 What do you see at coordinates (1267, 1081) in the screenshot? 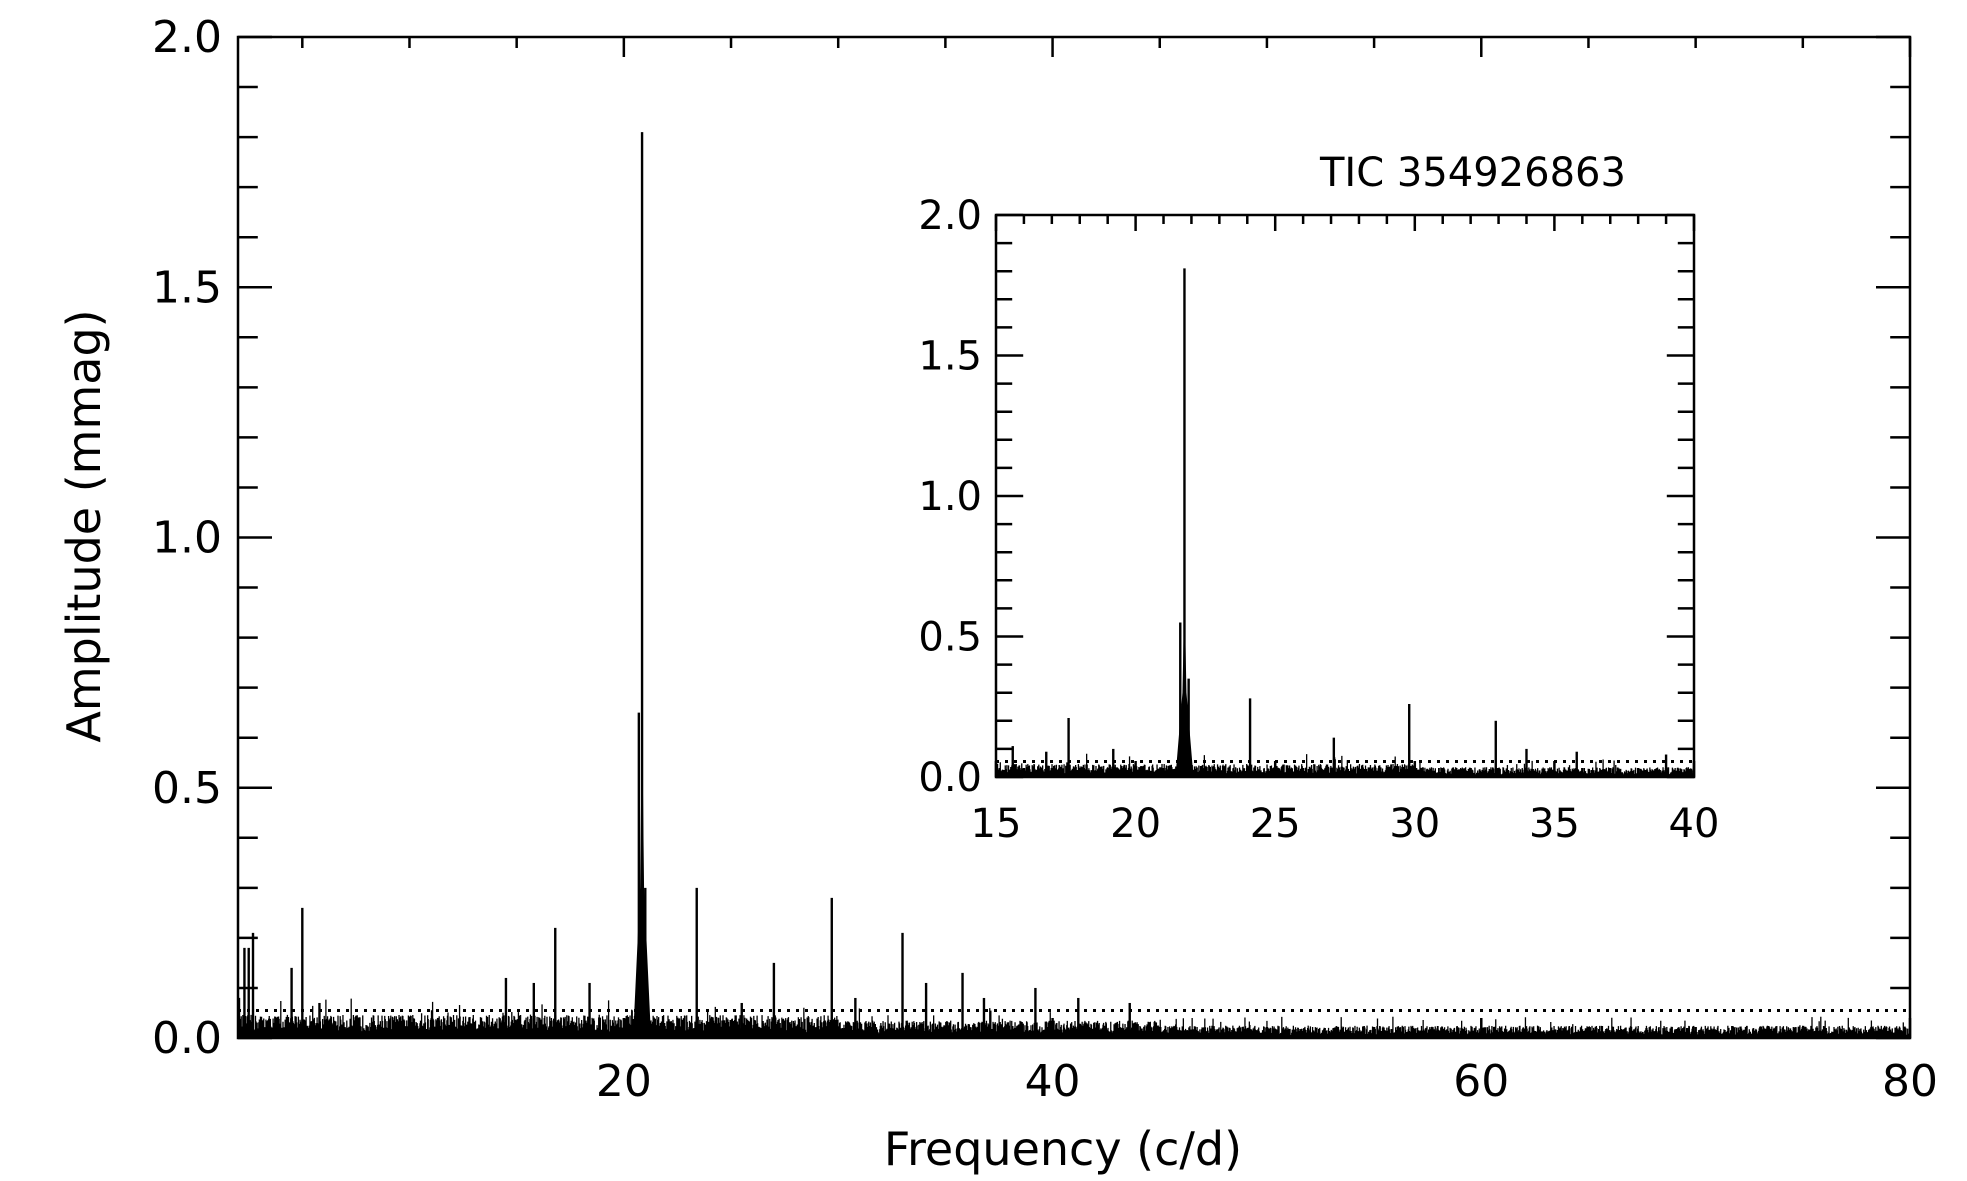
I see `main-x-tick-labels: 20 40 60 80` at bounding box center [1267, 1081].